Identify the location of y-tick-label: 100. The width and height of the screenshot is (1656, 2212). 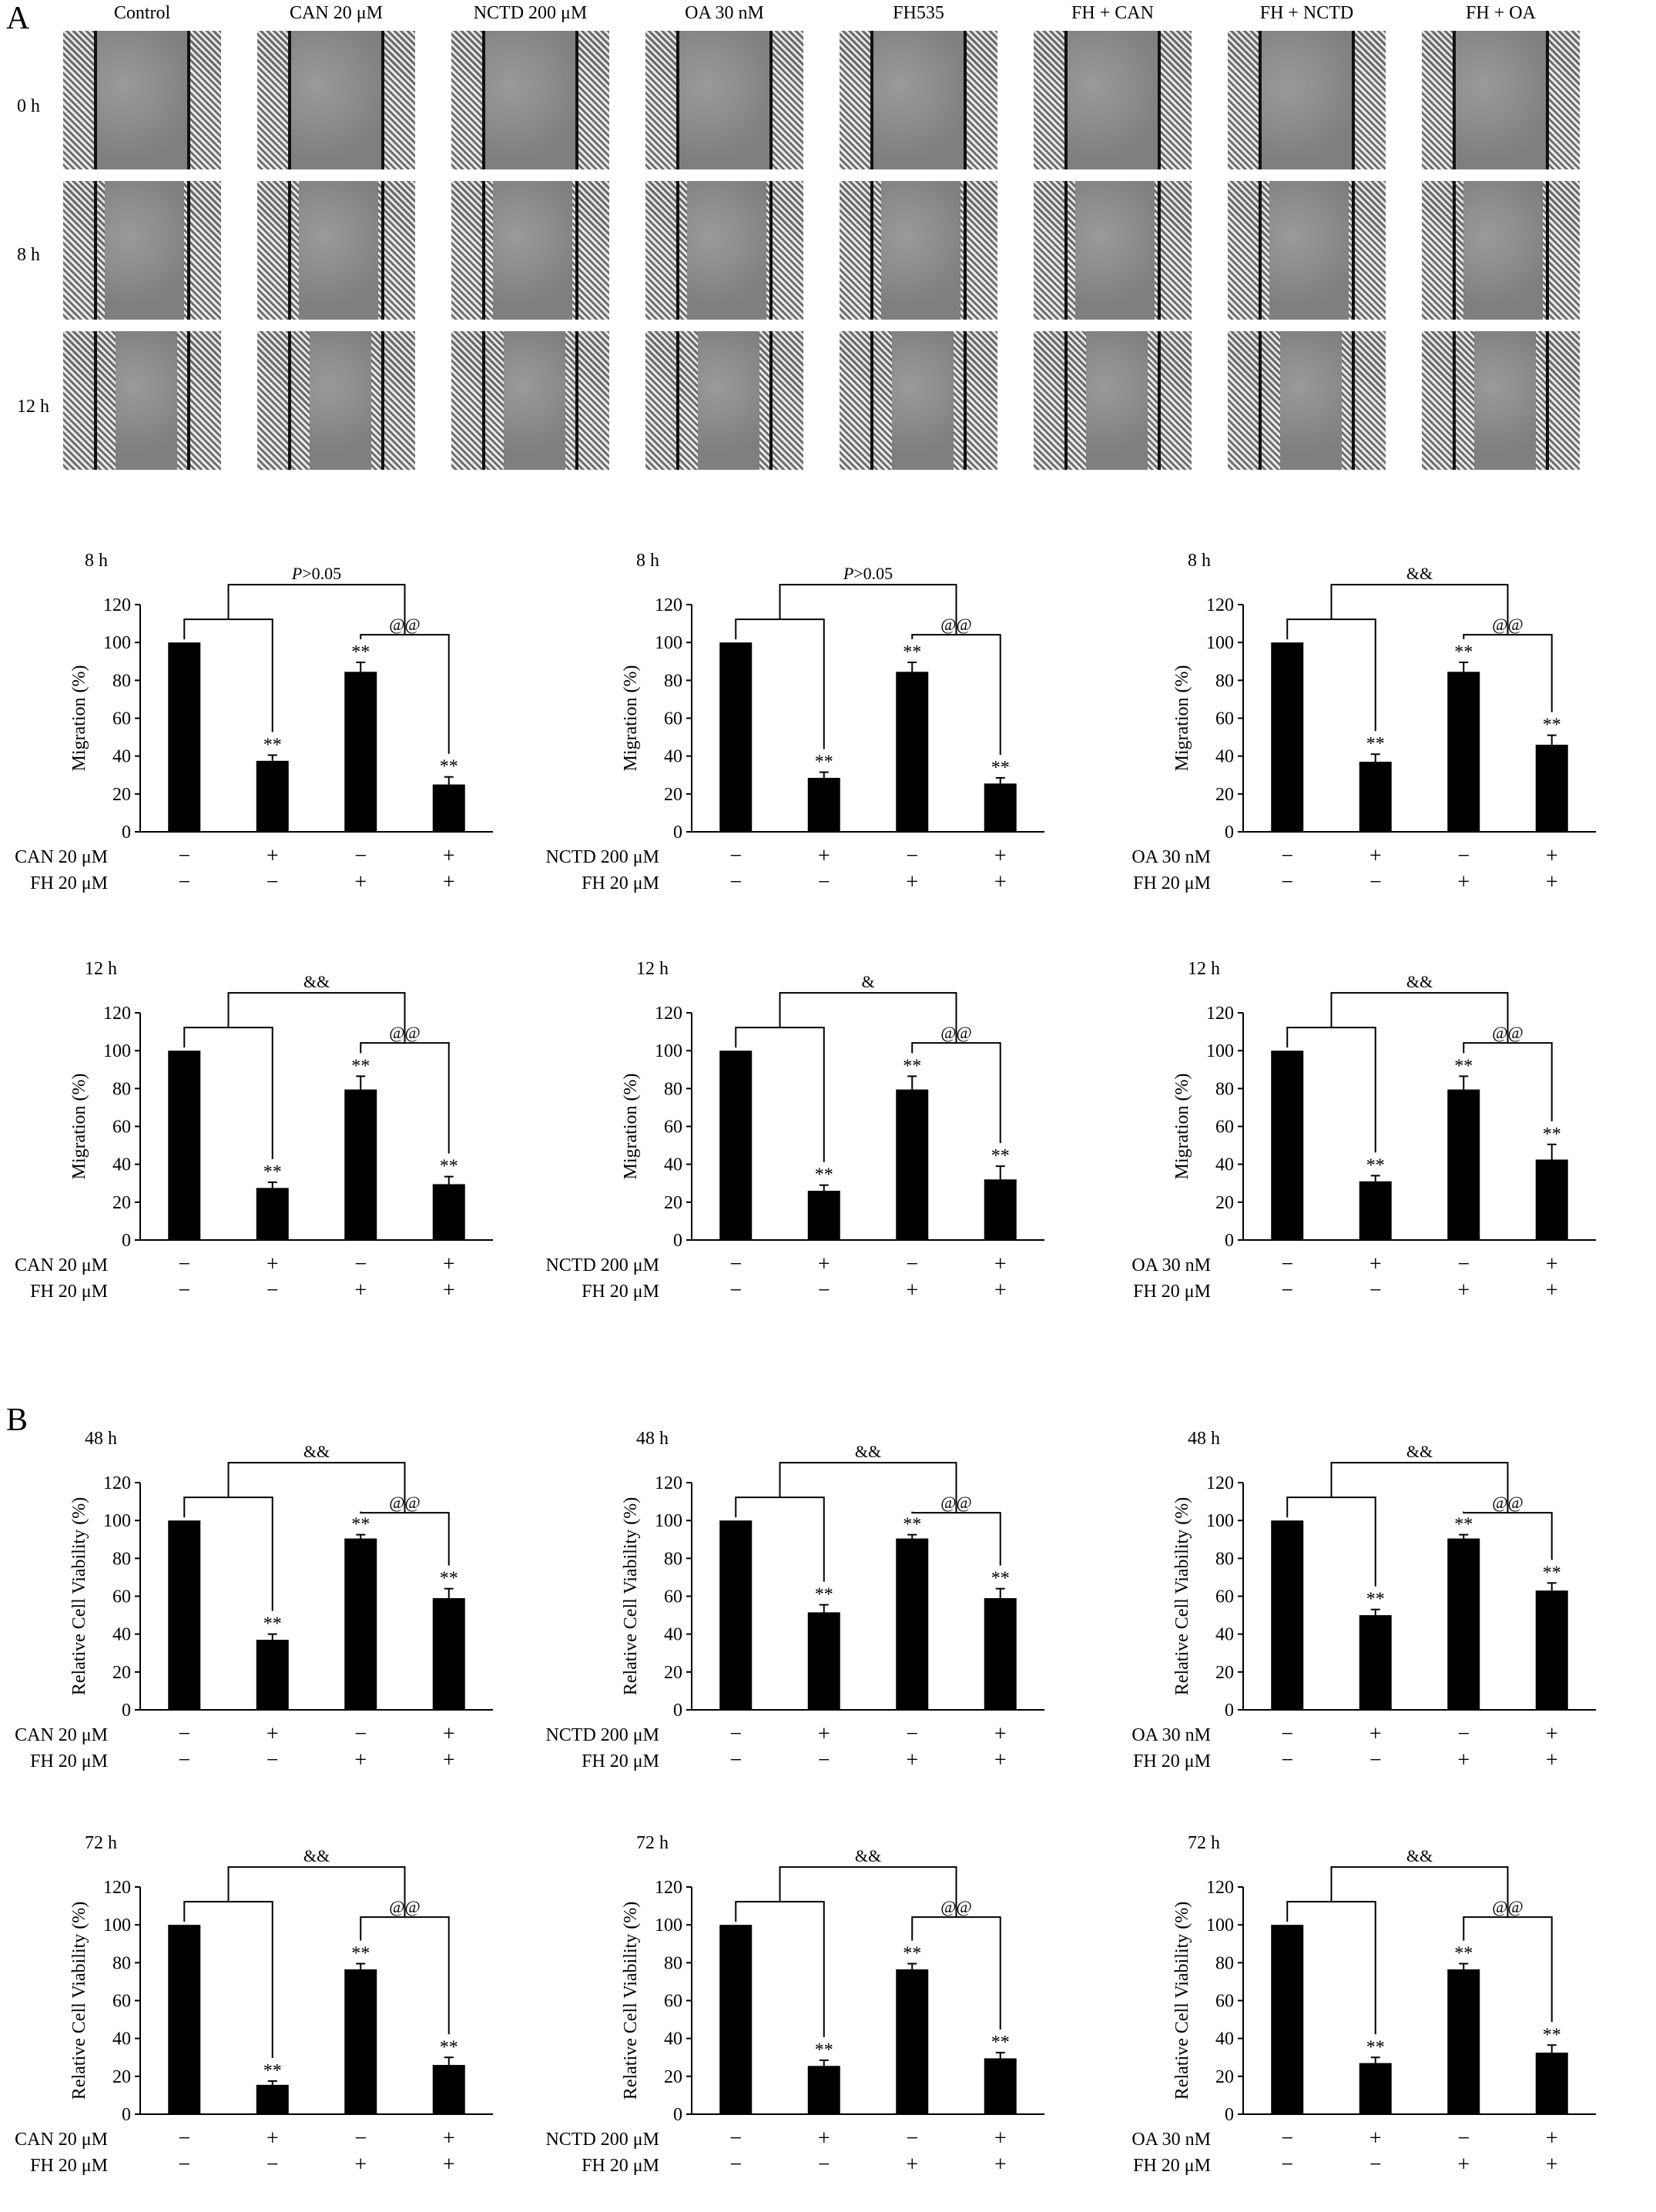
(1220, 643).